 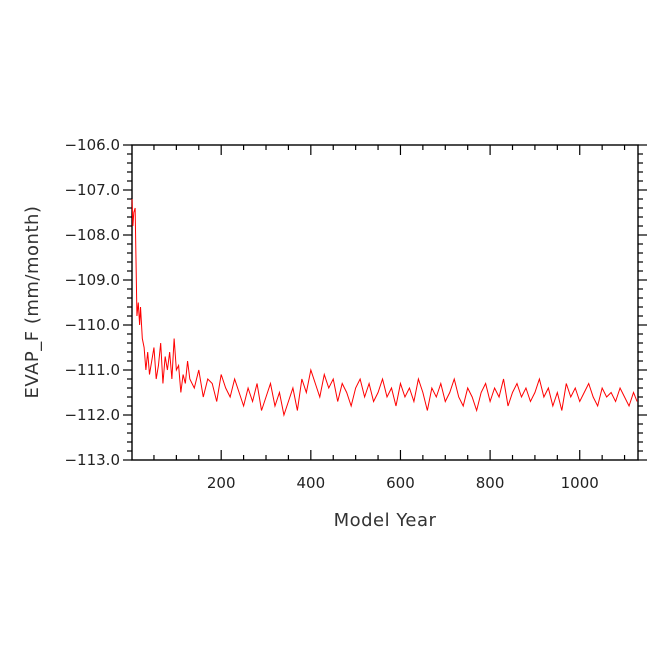 What do you see at coordinates (92, 190) in the screenshot?
I see `y-tick-label: −107.0` at bounding box center [92, 190].